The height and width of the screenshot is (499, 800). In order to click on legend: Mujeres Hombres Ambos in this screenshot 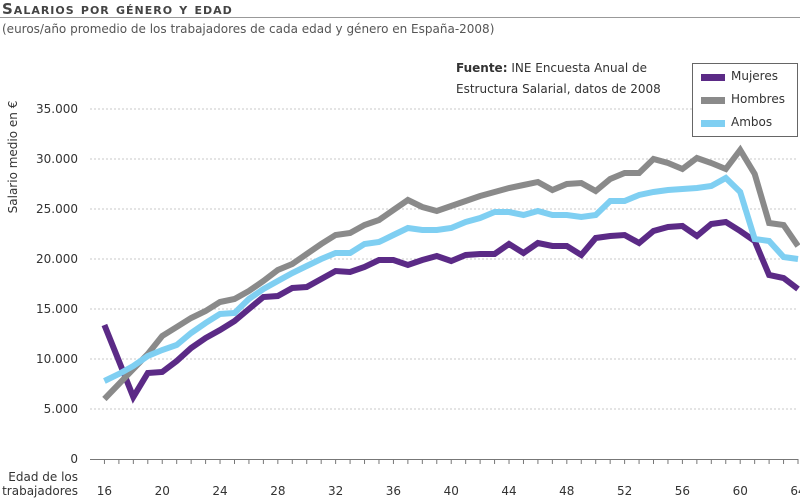, I will do `click(745, 100)`.